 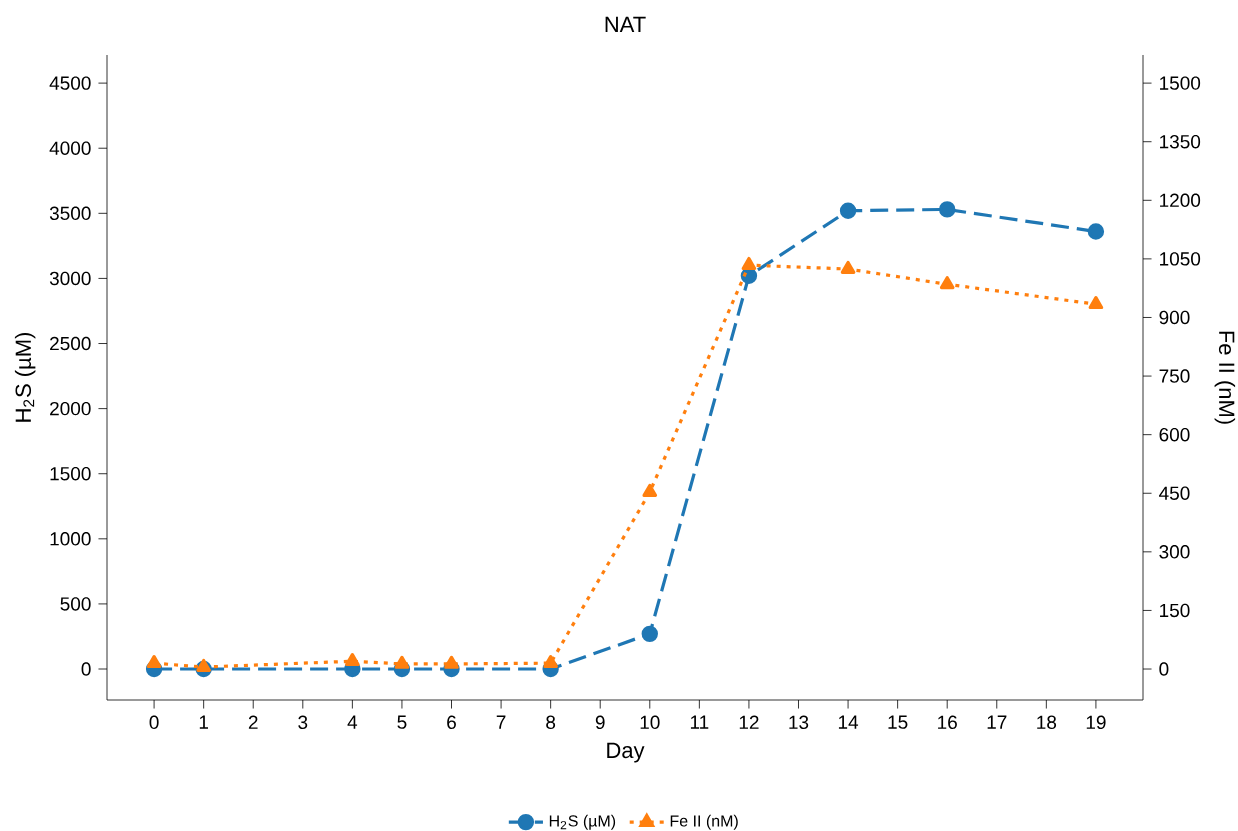 What do you see at coordinates (1047, 722) in the screenshot?
I see `x-tick-label: 18` at bounding box center [1047, 722].